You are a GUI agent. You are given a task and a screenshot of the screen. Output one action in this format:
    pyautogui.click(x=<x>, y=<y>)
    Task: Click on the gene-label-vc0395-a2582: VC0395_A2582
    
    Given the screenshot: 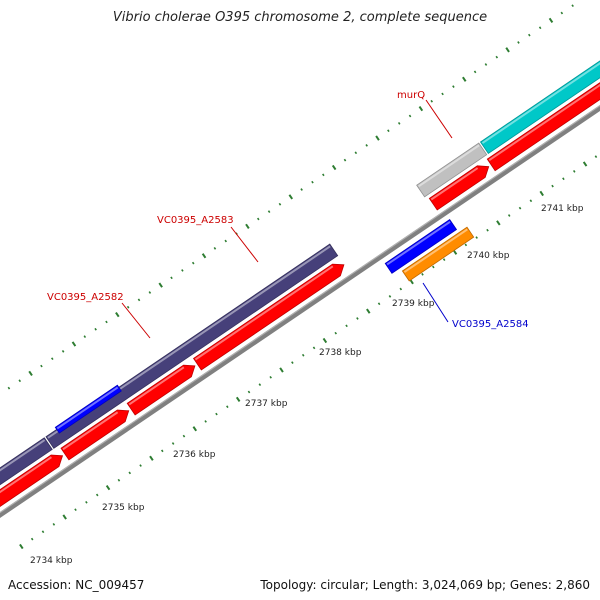 What is the action you would take?
    pyautogui.click(x=85, y=297)
    